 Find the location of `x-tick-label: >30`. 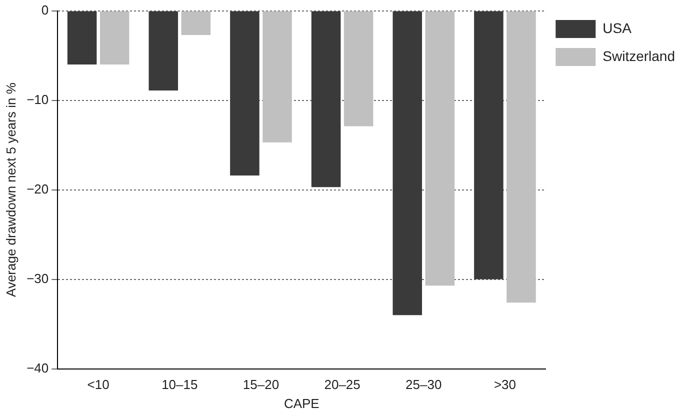

x-tick-label: >30 is located at coordinates (505, 384).